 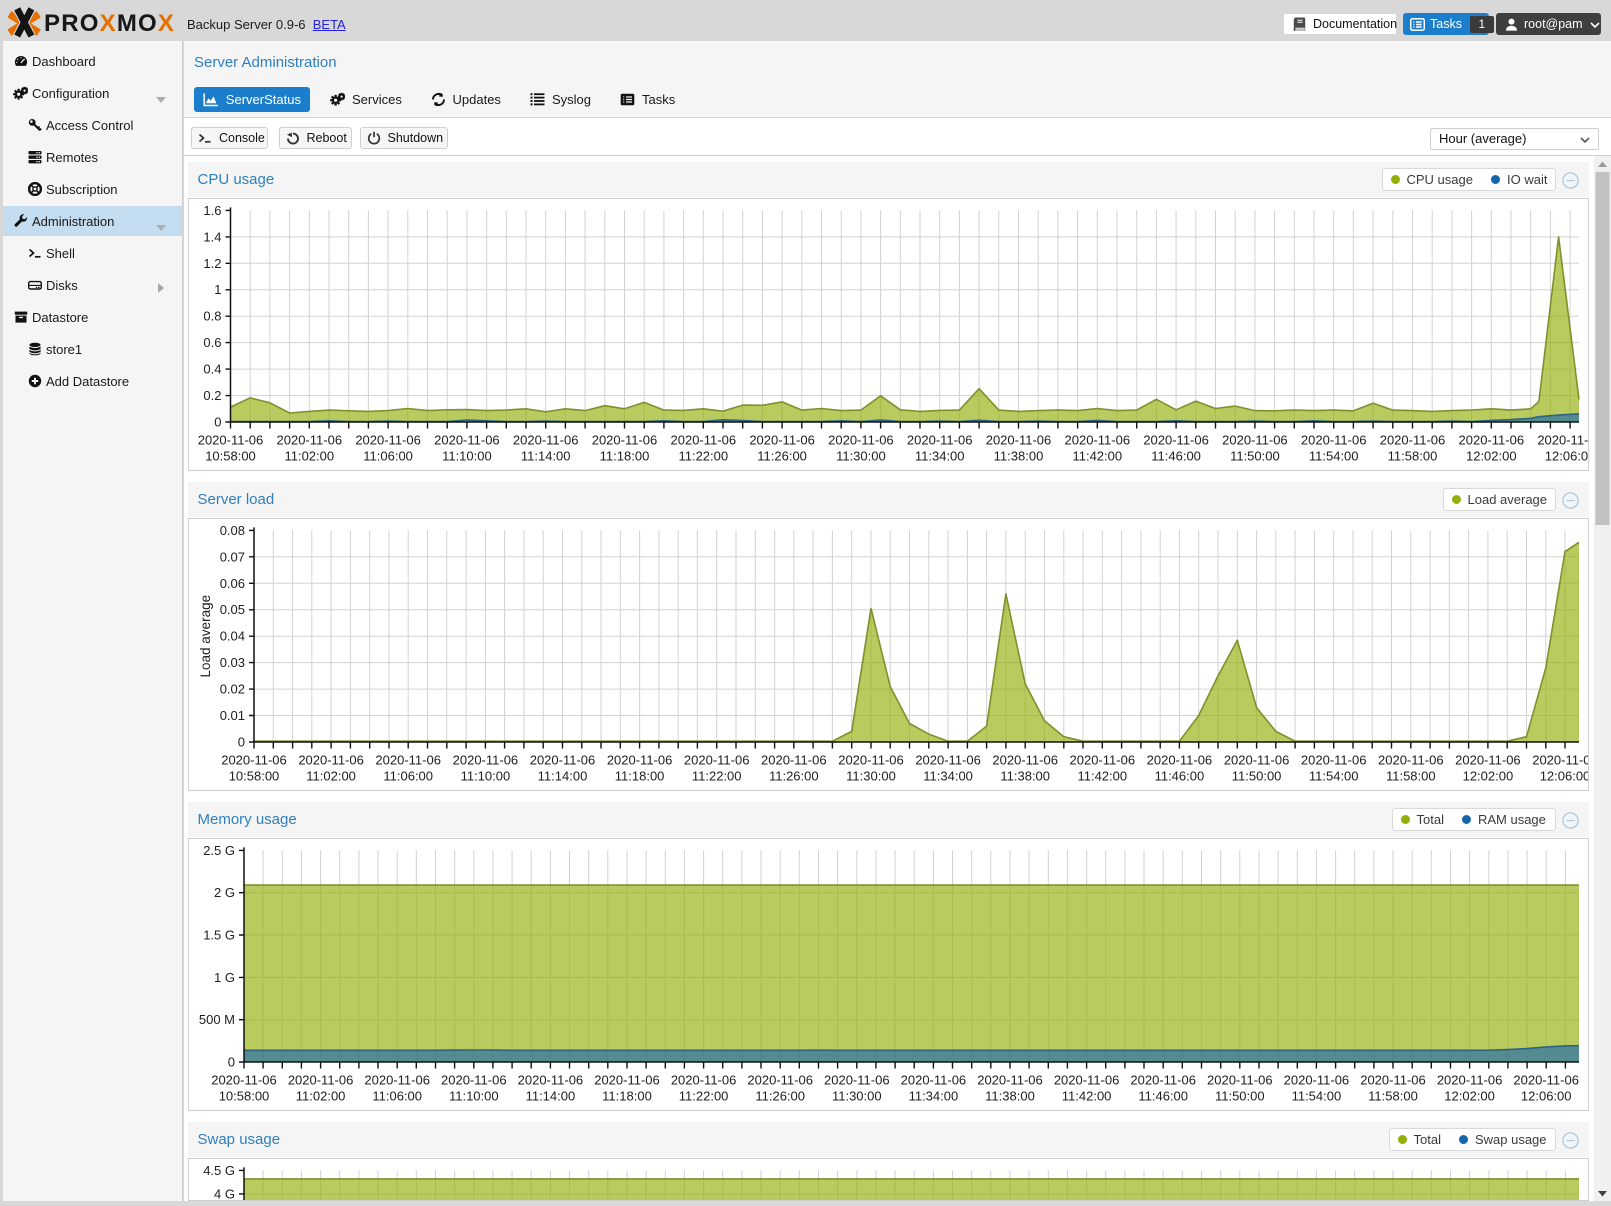 I want to click on svg-text: 500 M, so click(x=217, y=1019).